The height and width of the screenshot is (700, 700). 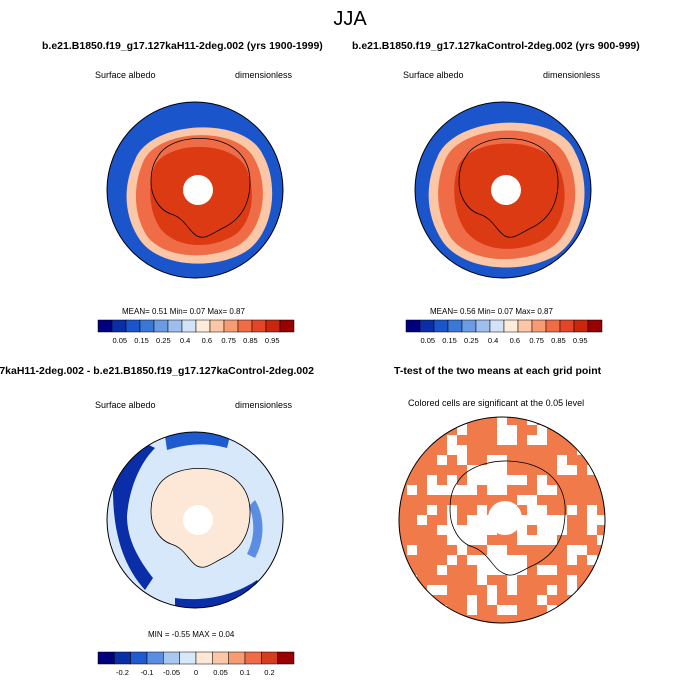 What do you see at coordinates (183, 311) in the screenshot?
I see `panel-1-stats: MEAN= 0.51 Min= 0.07 Max= 0.87` at bounding box center [183, 311].